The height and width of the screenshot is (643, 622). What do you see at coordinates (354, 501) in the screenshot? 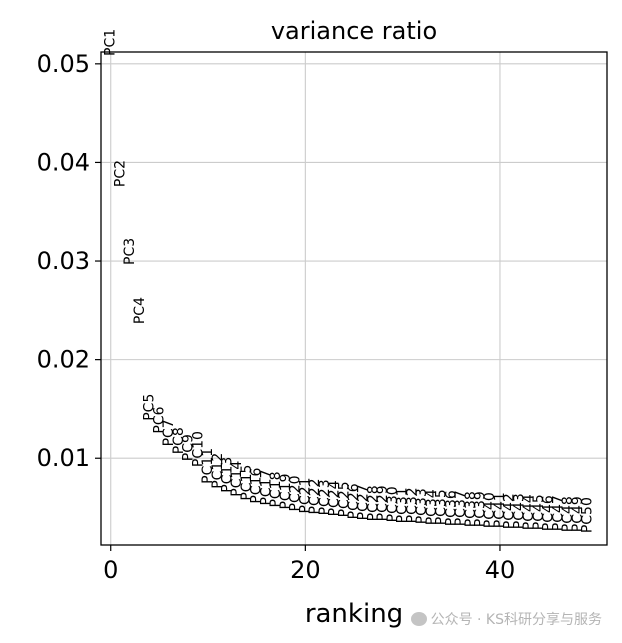
I see `point-label-pc26: PC26` at bounding box center [354, 501].